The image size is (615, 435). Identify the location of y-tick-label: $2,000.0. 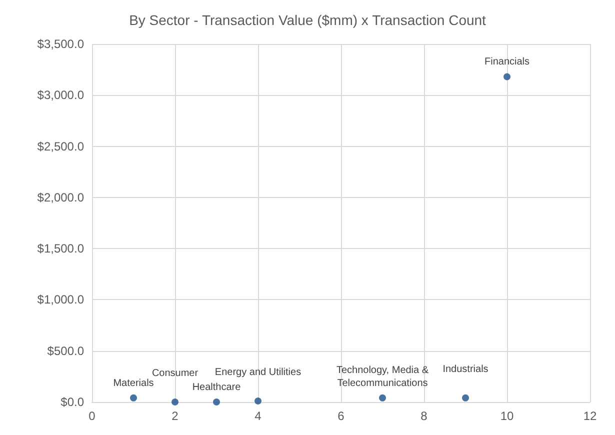
(60, 197).